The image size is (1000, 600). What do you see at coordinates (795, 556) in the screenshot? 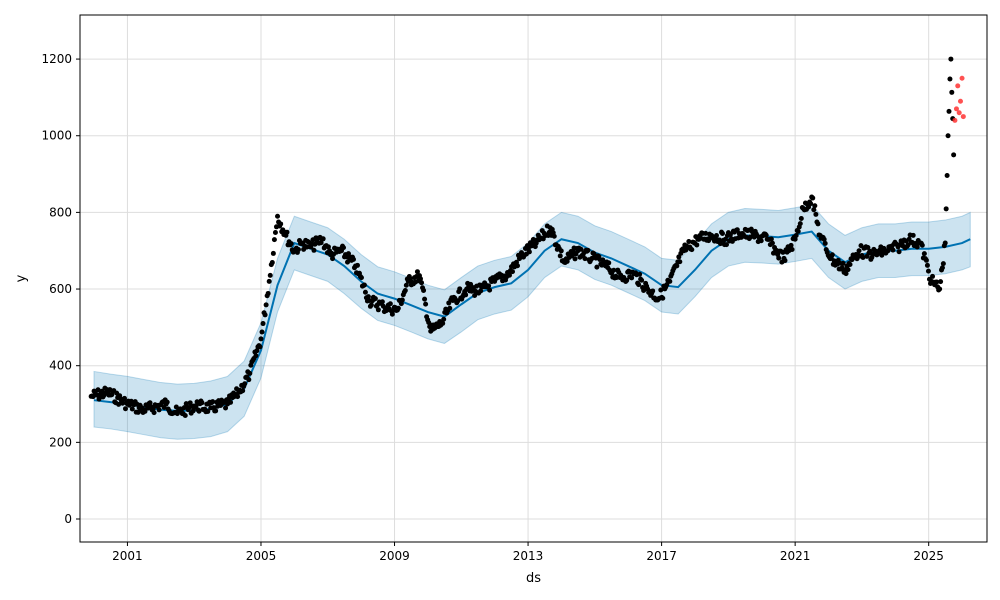
I see `x-tick-label: 2021` at bounding box center [795, 556].